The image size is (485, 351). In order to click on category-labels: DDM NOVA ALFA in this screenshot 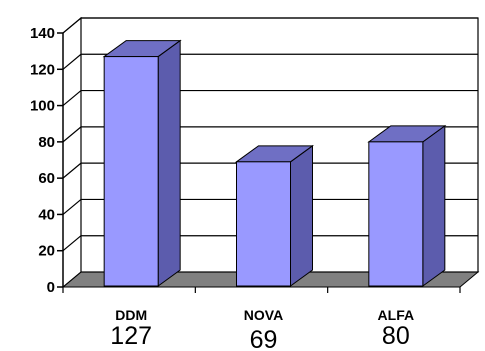, I will do `click(264, 315)`.